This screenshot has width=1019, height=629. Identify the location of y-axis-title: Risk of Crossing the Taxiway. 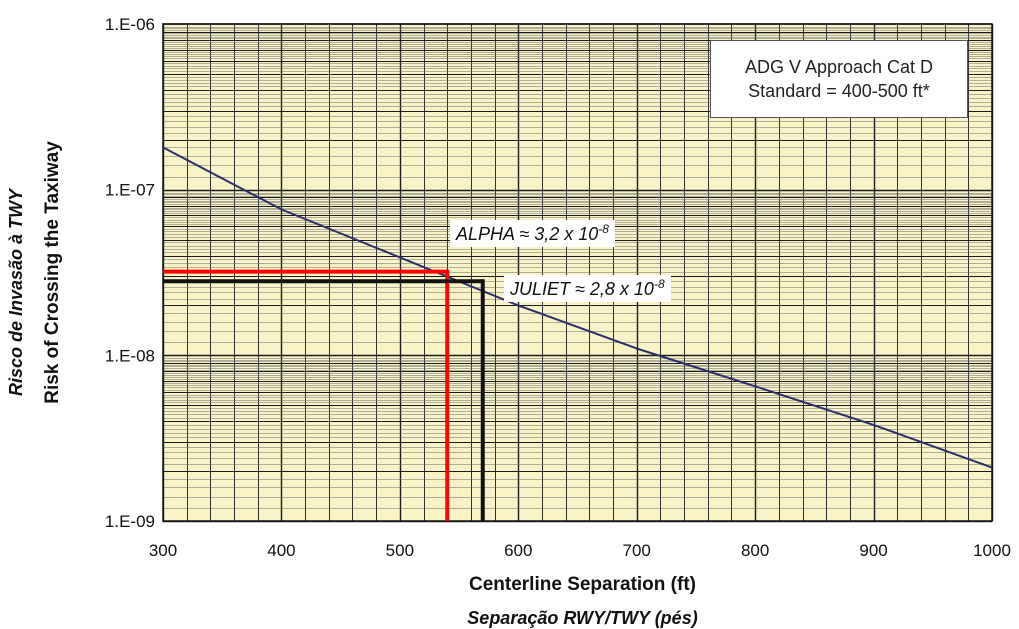
(52, 272).